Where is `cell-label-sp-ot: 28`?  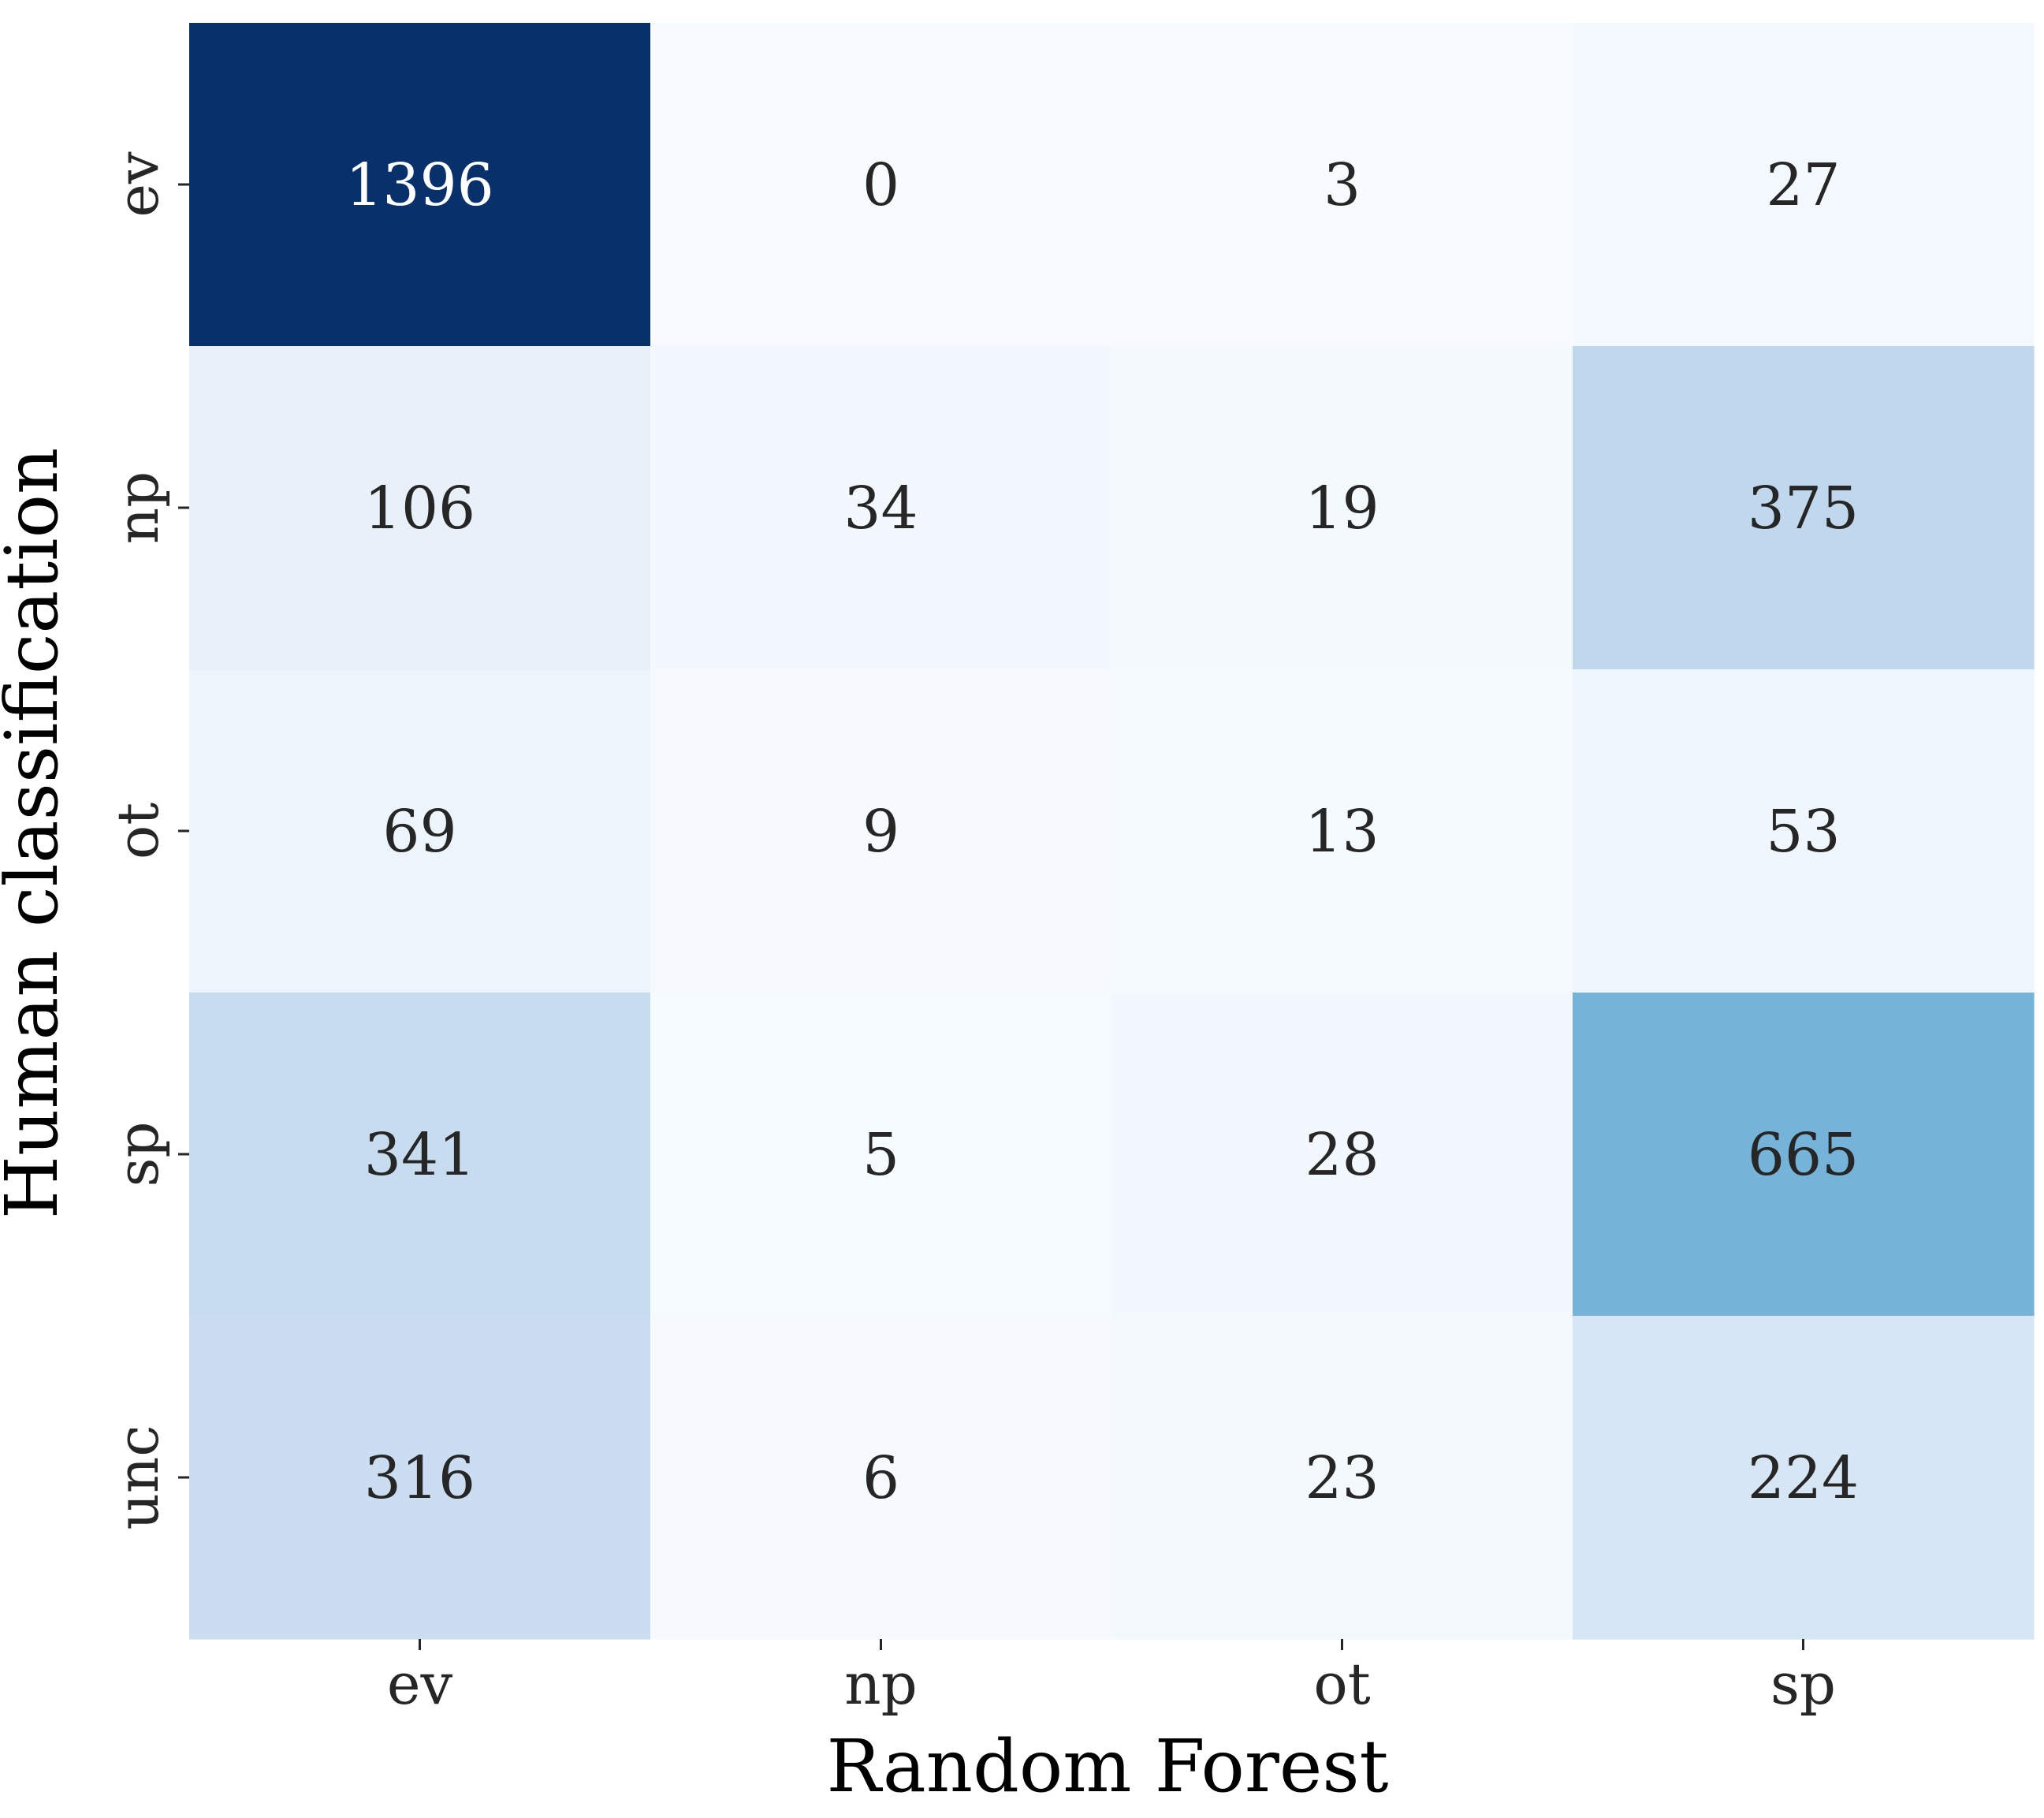 cell-label-sp-ot: 28 is located at coordinates (1342, 1155).